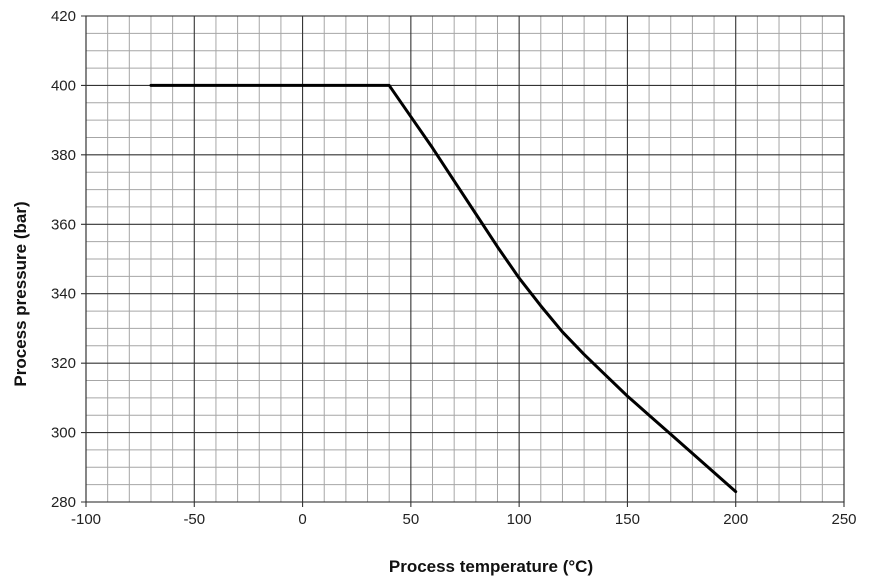 This screenshot has height=577, width=869. Describe the element at coordinates (20, 293) in the screenshot. I see `y-axis-title: Process pressure (bar)` at that location.